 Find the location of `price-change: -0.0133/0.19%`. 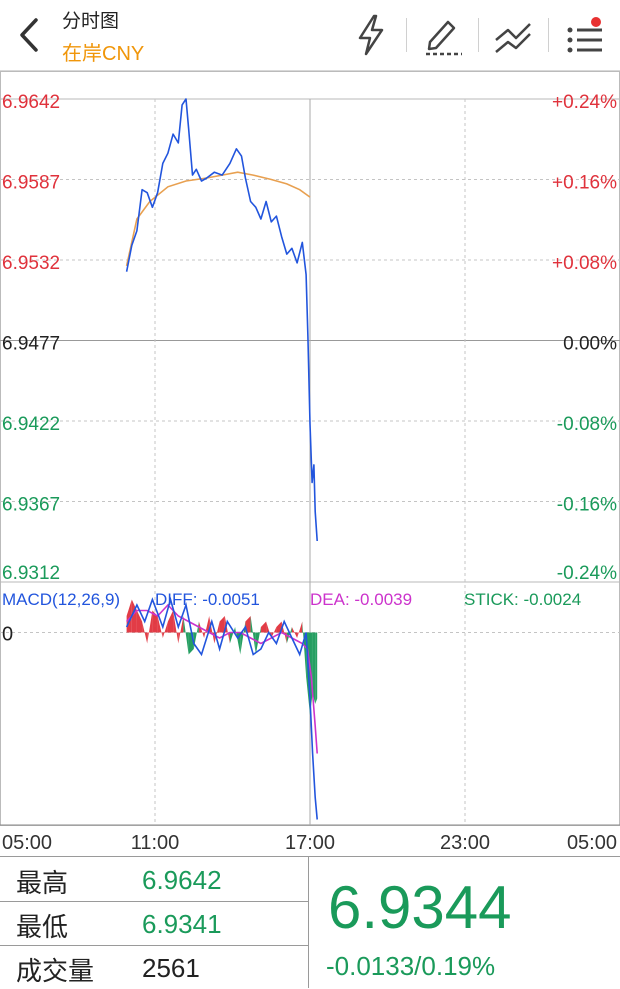

price-change: -0.0133/0.19% is located at coordinates (411, 966).